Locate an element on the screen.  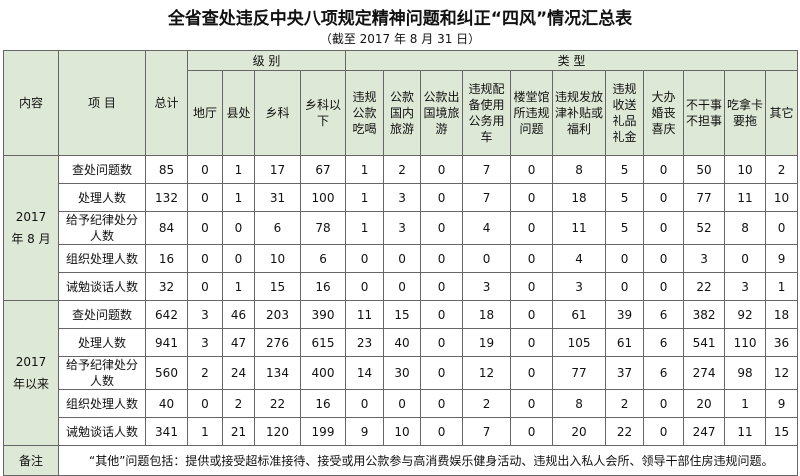
value-cell: 85 is located at coordinates (166, 169).